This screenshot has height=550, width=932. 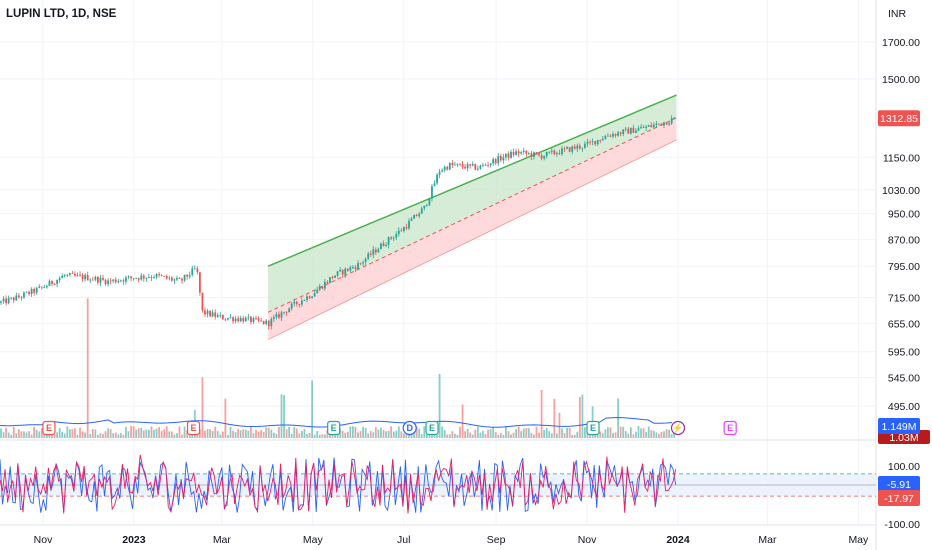 What do you see at coordinates (451, 540) in the screenshot?
I see `time-axis: Nov 2023 Mar May Jul Sep Nov 2024 Mar May` at bounding box center [451, 540].